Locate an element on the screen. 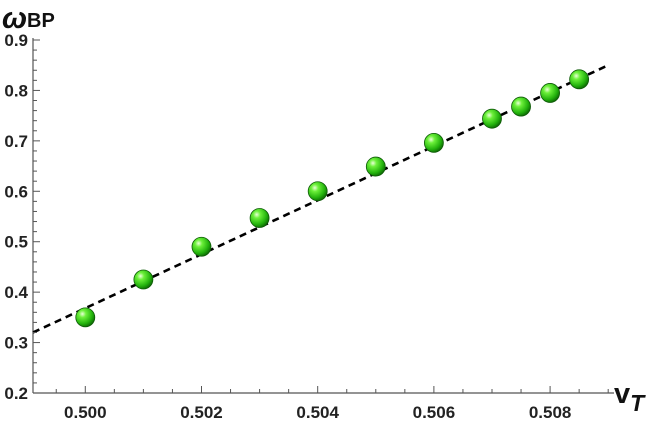  y-tick-label: 0.9 is located at coordinates (16, 40).